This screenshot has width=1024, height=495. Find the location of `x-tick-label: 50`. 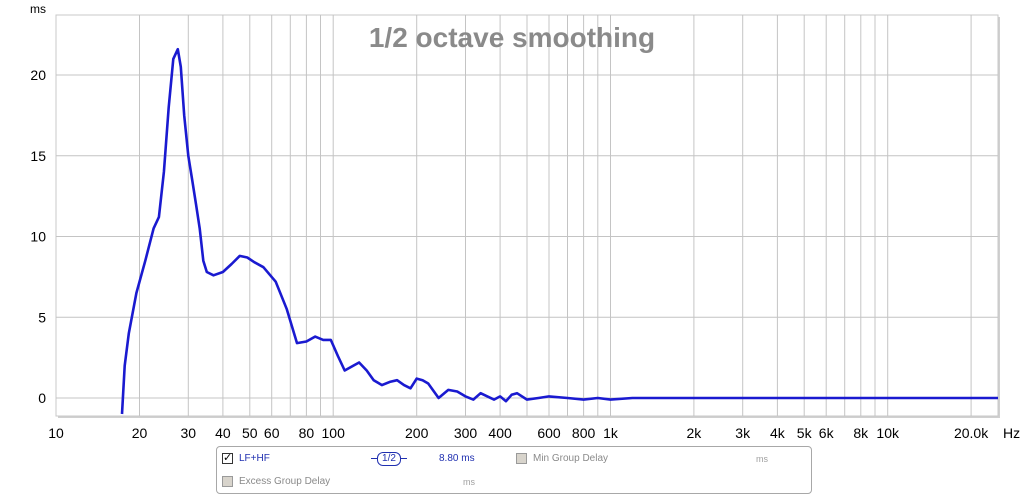

x-tick-label: 50 is located at coordinates (250, 433).